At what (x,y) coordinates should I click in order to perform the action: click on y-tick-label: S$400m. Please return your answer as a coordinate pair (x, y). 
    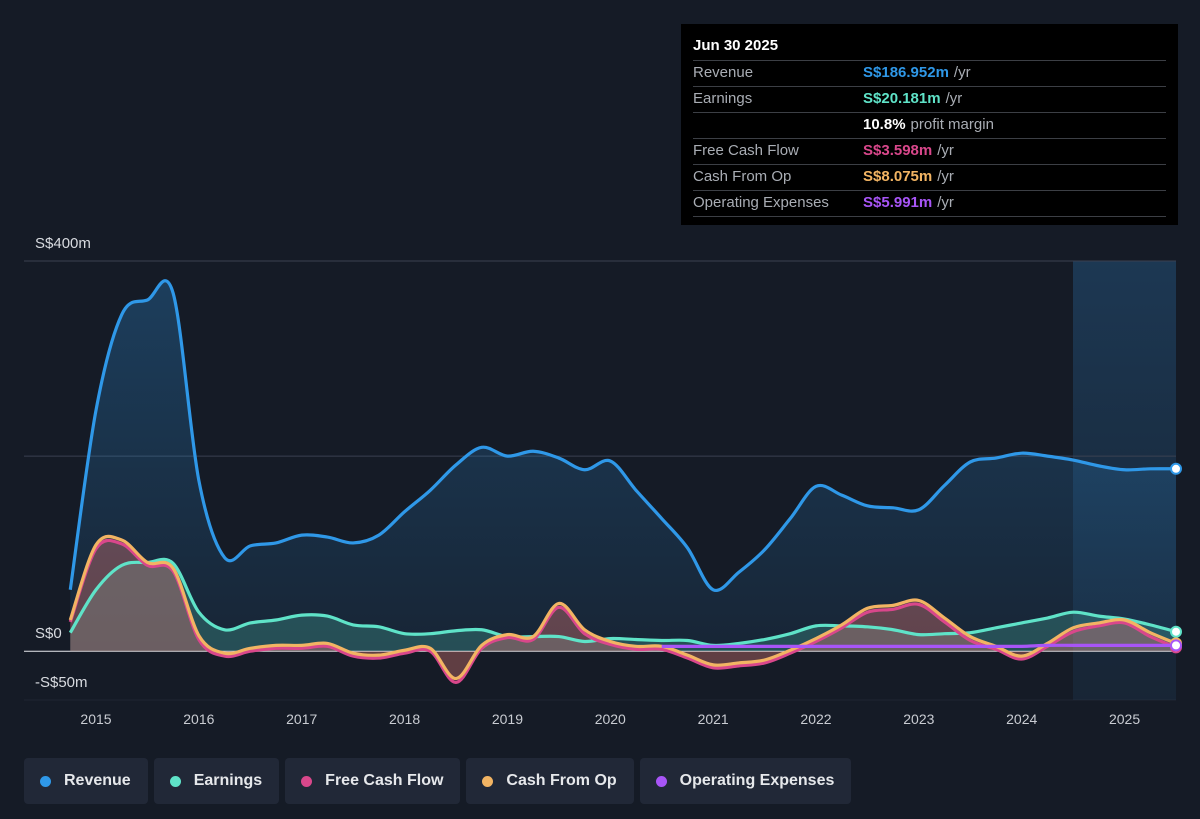
    Looking at the image, I should click on (63, 243).